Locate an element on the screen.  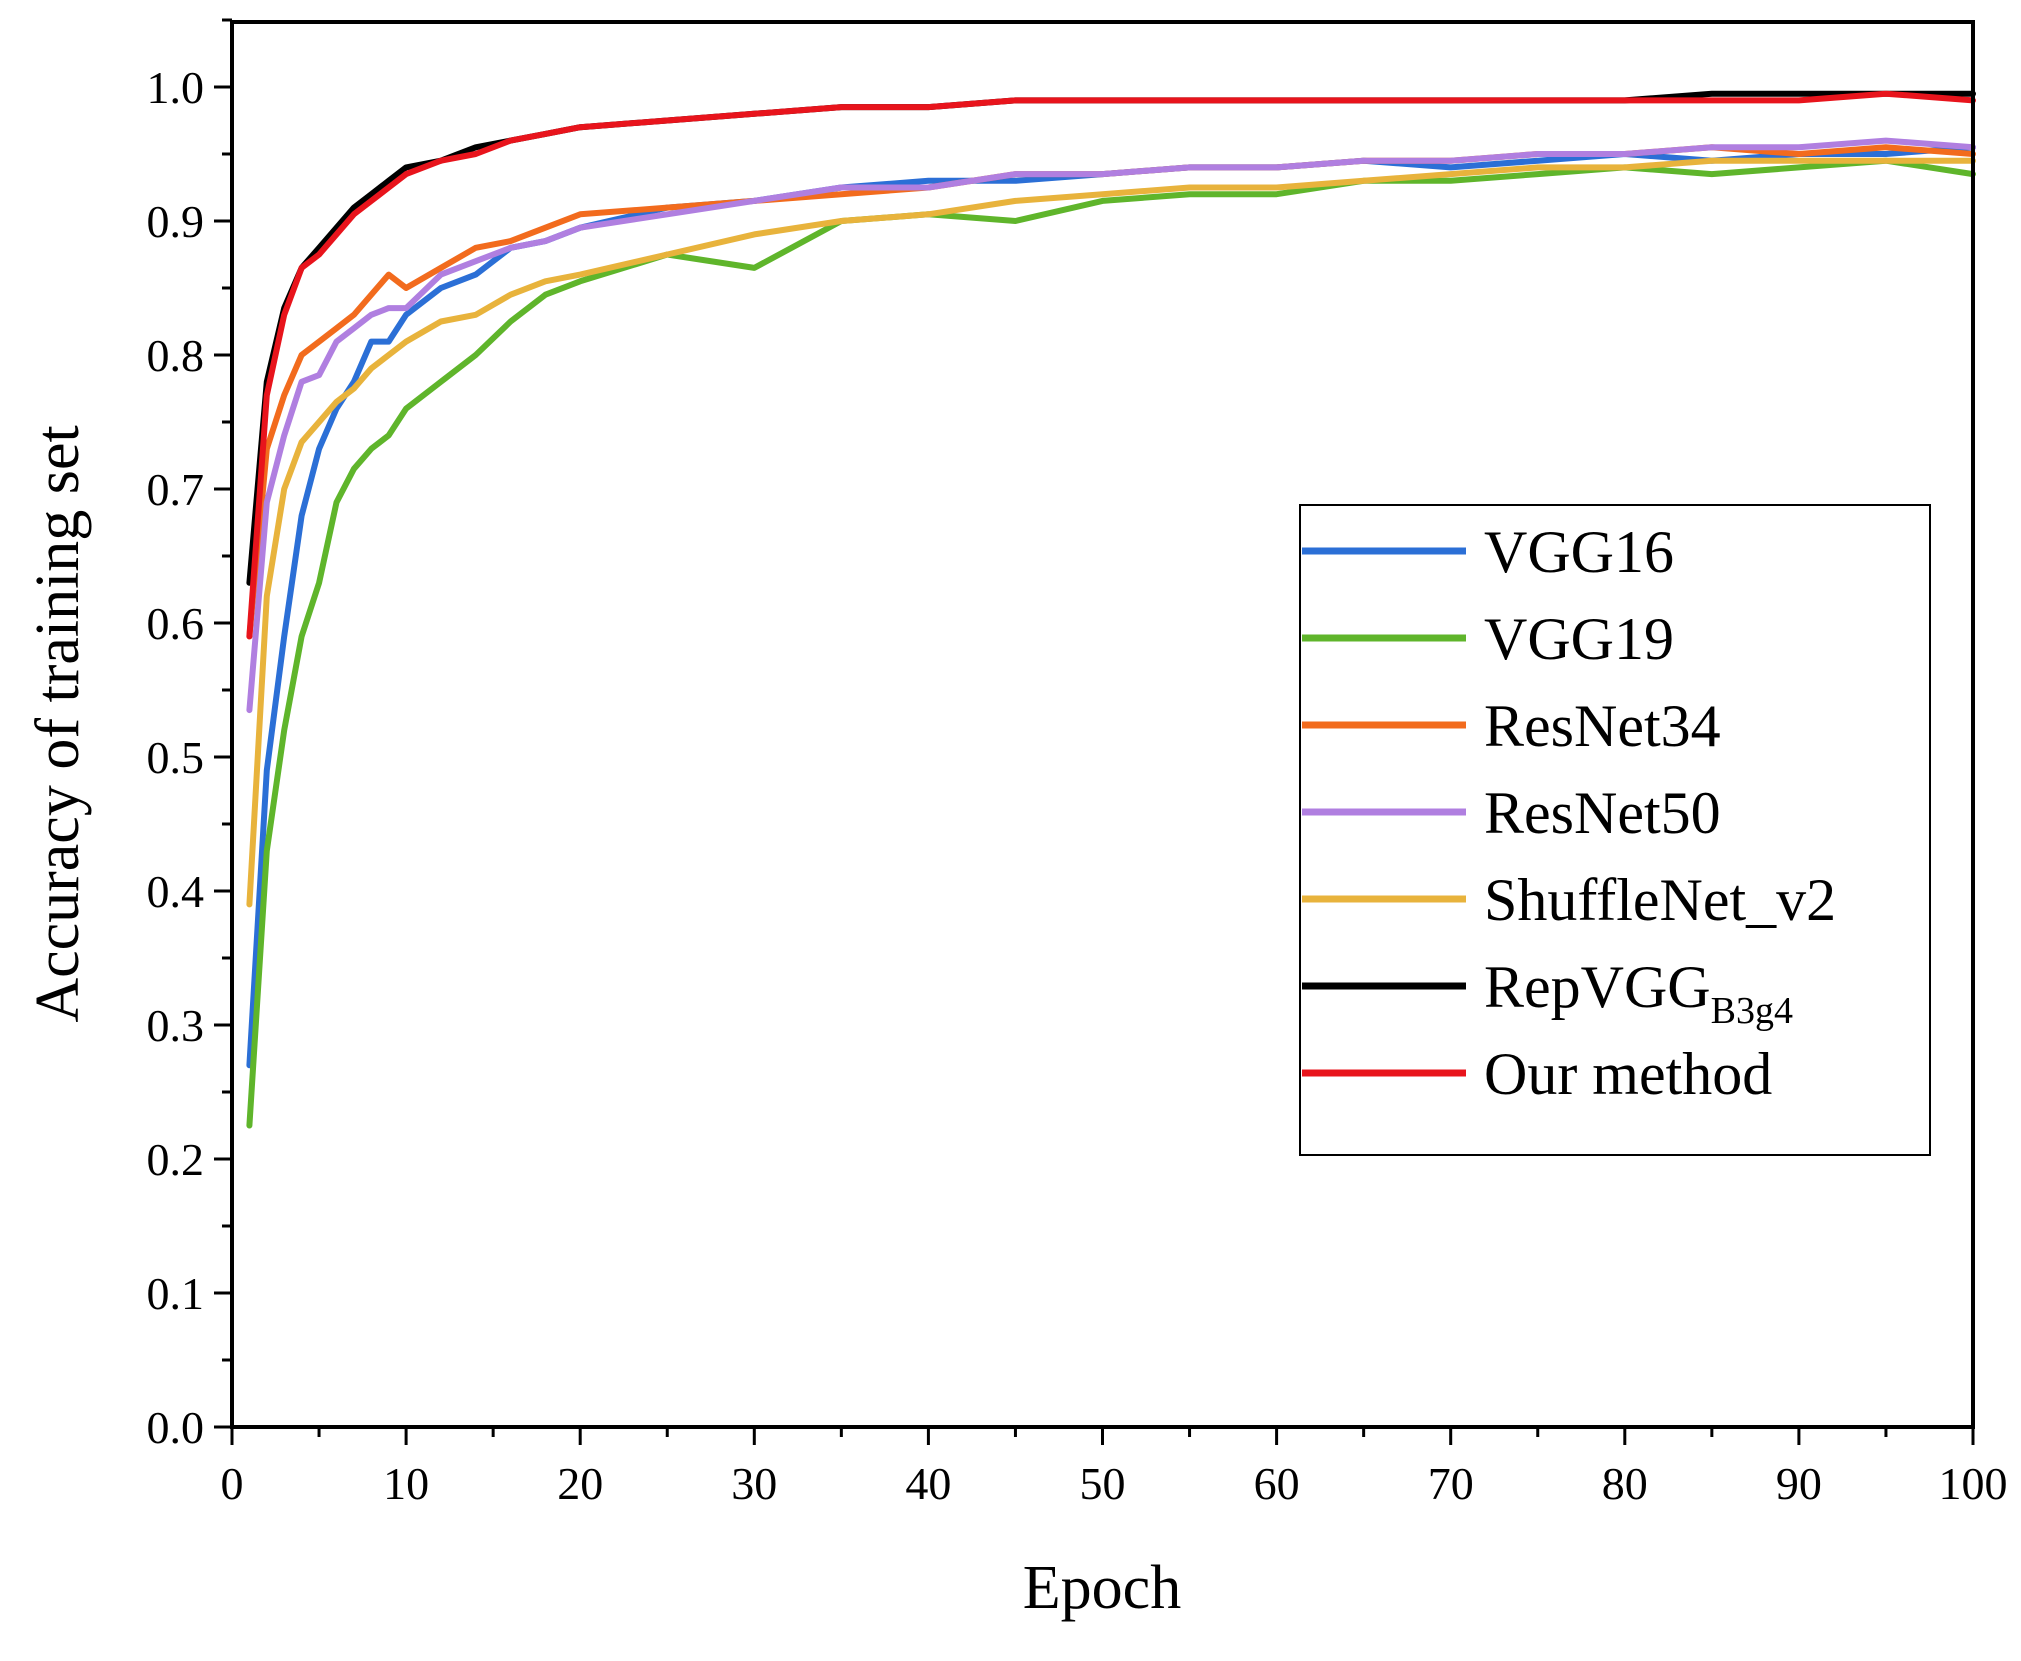
x-axis-title: Epoch is located at coordinates (1102, 1588).